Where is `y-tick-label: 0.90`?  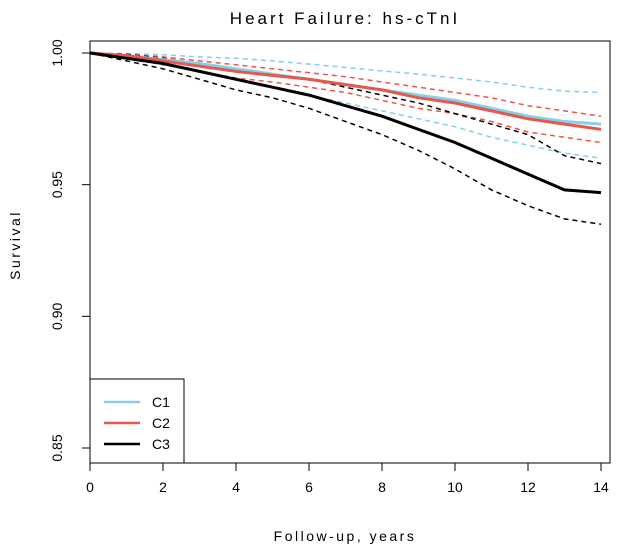 y-tick-label: 0.90 is located at coordinates (57, 315).